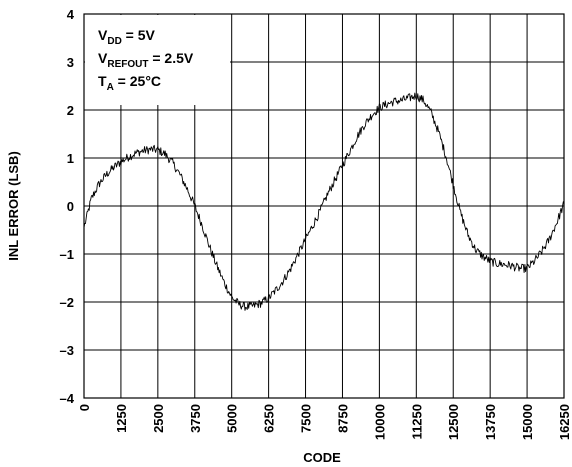 This screenshot has height=467, width=572. What do you see at coordinates (121, 418) in the screenshot?
I see `x-tick-label: 1250` at bounding box center [121, 418].